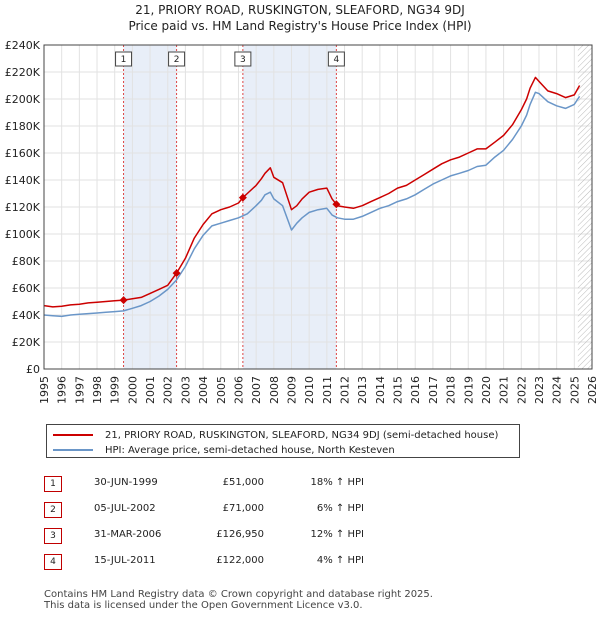 The width and height of the screenshot is (600, 620). I want to click on y-tick-label: £80K, so click(26, 261).